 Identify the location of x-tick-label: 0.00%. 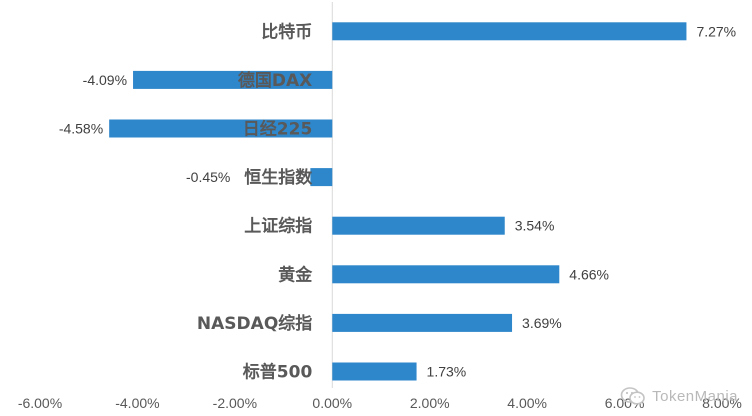
(332, 403).